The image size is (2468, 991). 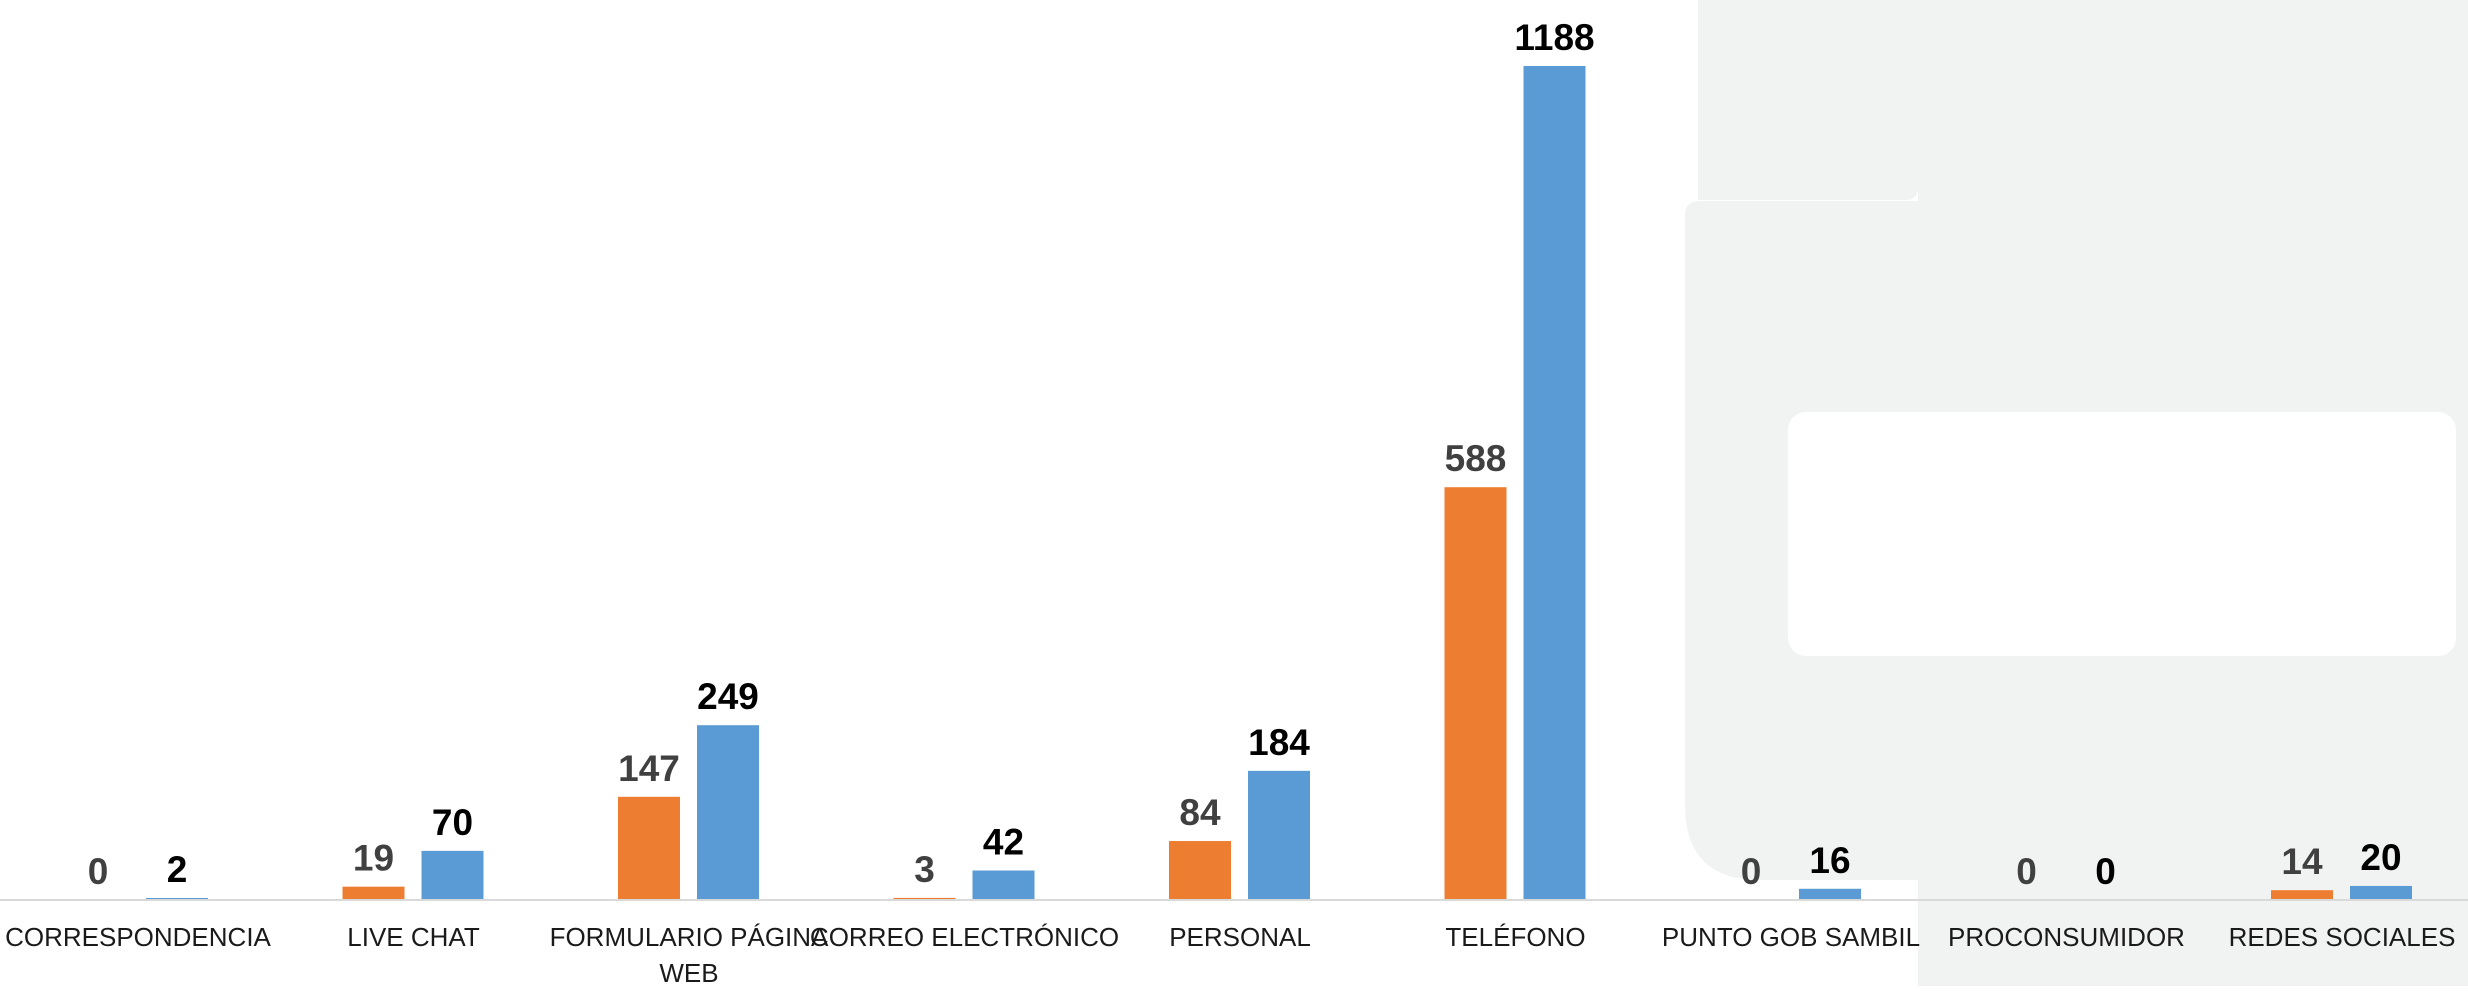 I want to click on background-card, so click(x=2122, y=534).